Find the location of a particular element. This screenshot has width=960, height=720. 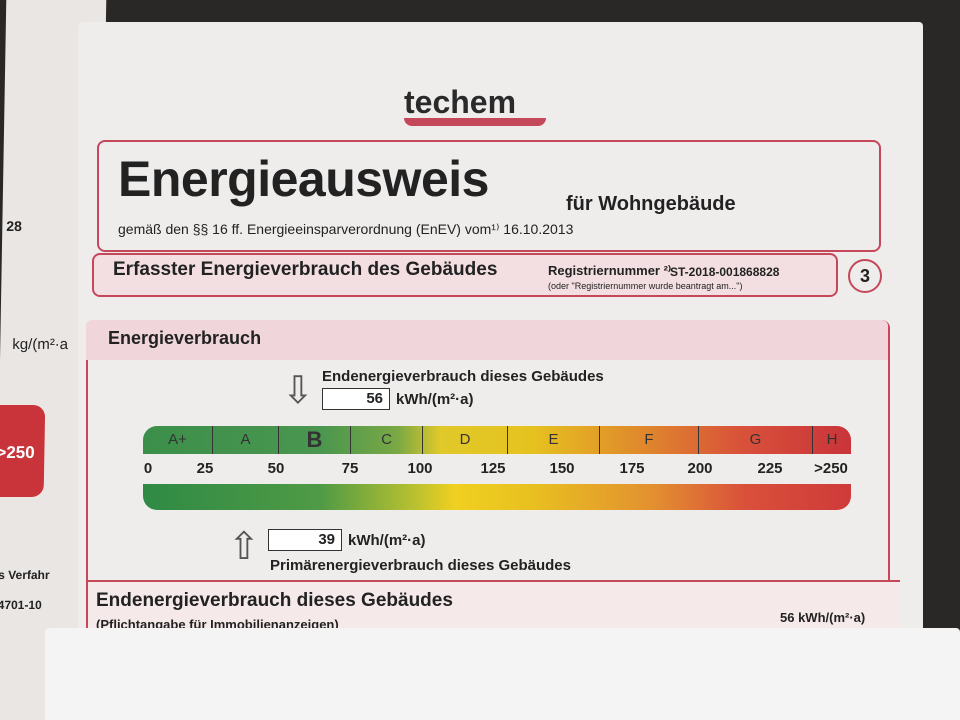

class-h: H is located at coordinates (832, 439).